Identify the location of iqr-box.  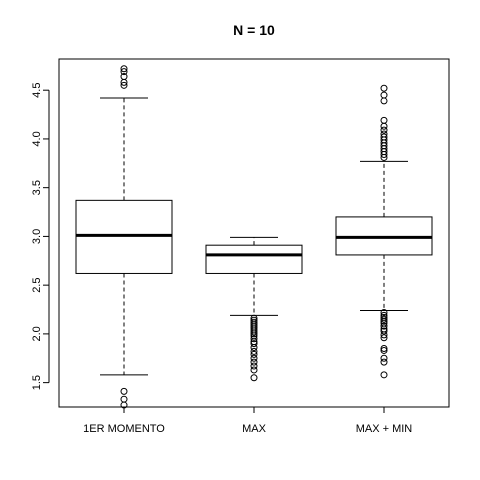
(254, 259).